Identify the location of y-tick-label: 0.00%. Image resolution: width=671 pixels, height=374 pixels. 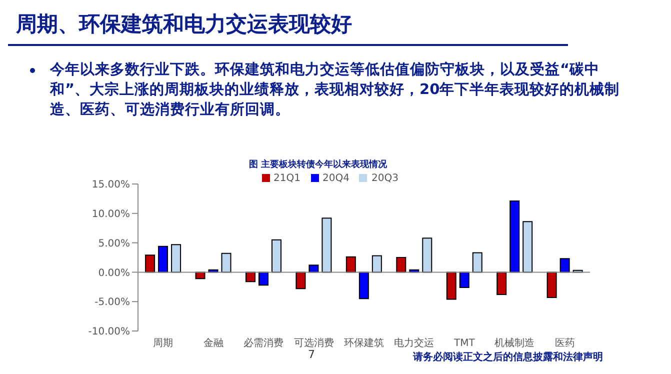
(114, 273).